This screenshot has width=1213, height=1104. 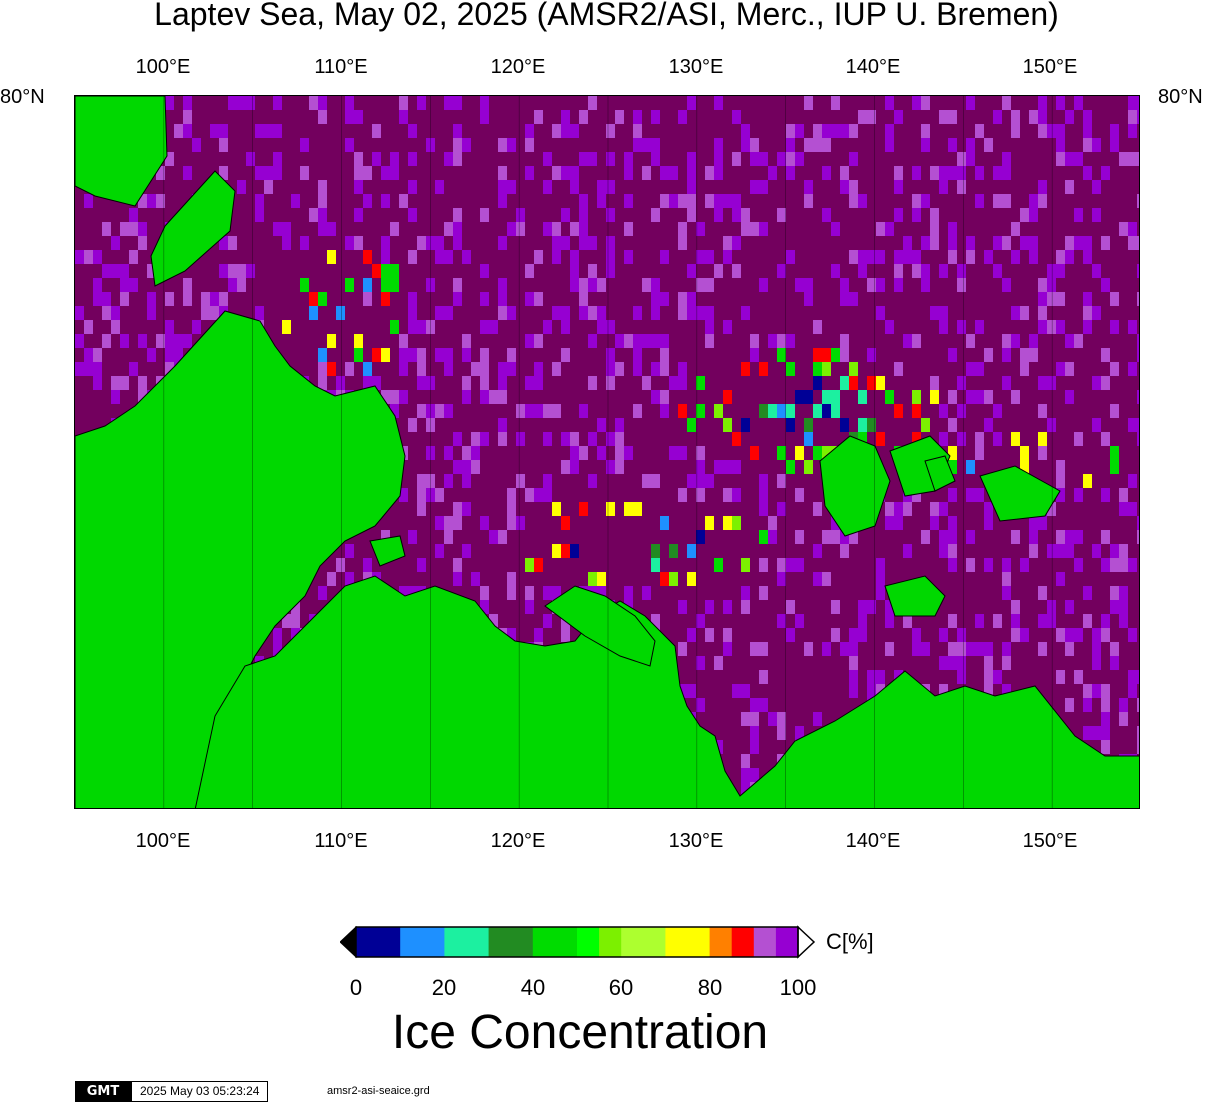 I want to click on lat-label-right: 80°N, so click(x=1180, y=97).